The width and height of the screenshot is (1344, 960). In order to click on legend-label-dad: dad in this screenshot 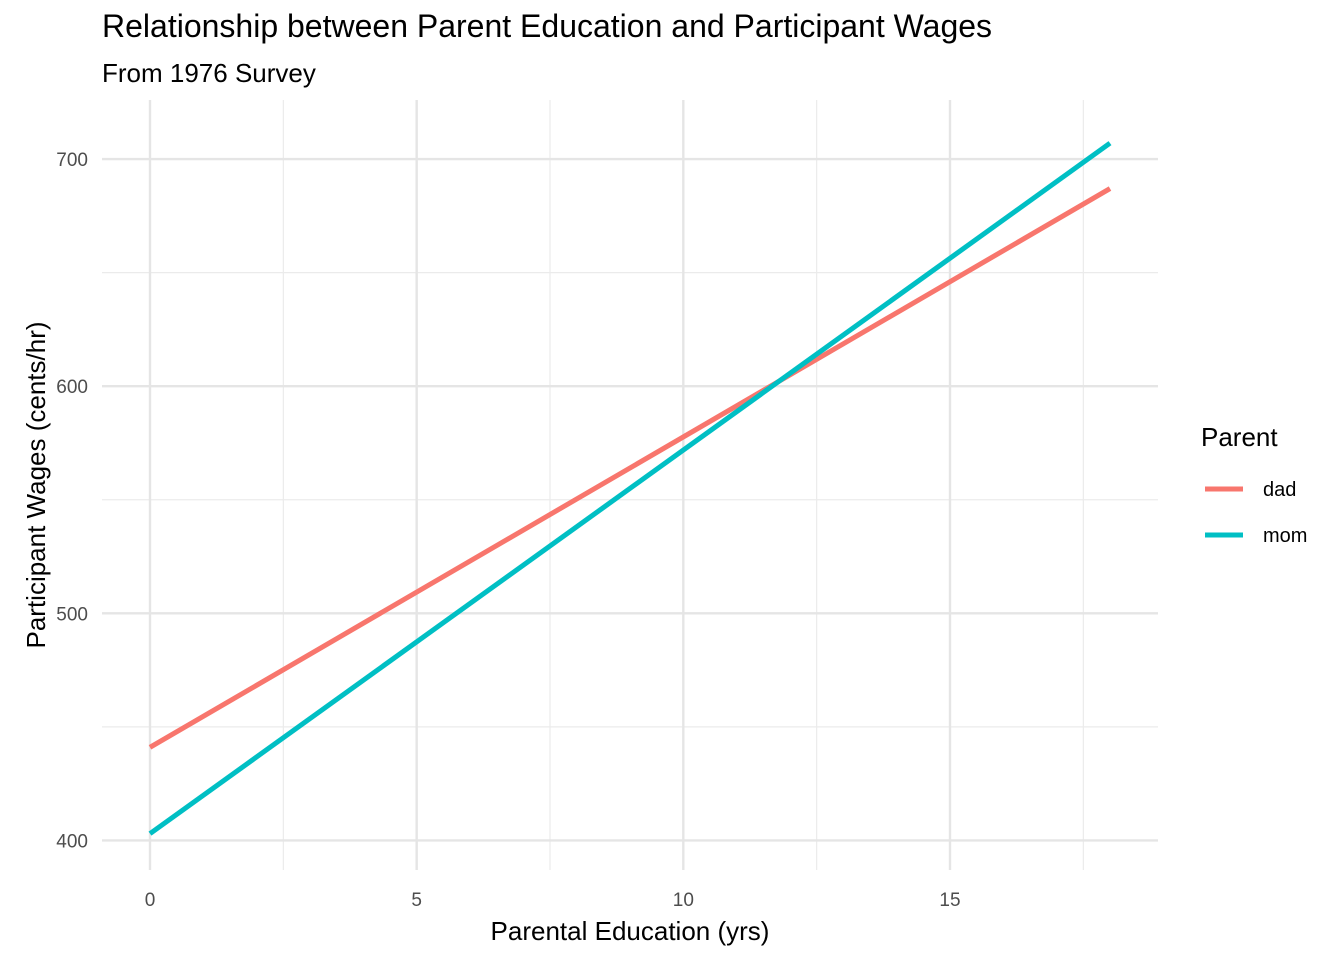, I will do `click(1279, 490)`.